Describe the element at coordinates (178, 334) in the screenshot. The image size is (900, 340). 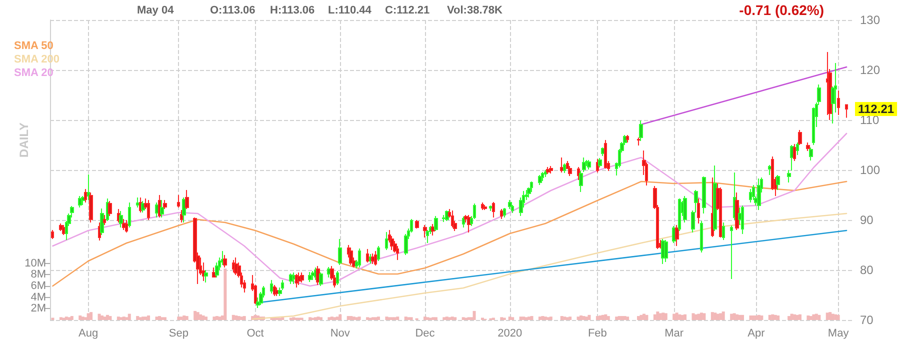
I see `x-tick-label: Sep` at that location.